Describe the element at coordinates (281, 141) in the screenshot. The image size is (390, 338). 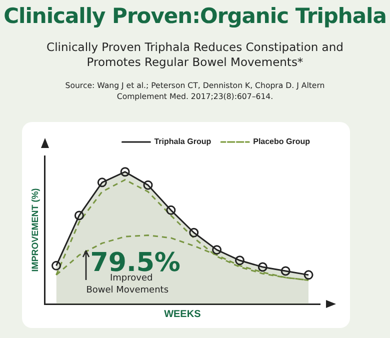
I see `legend-label: Placebo Group` at that location.